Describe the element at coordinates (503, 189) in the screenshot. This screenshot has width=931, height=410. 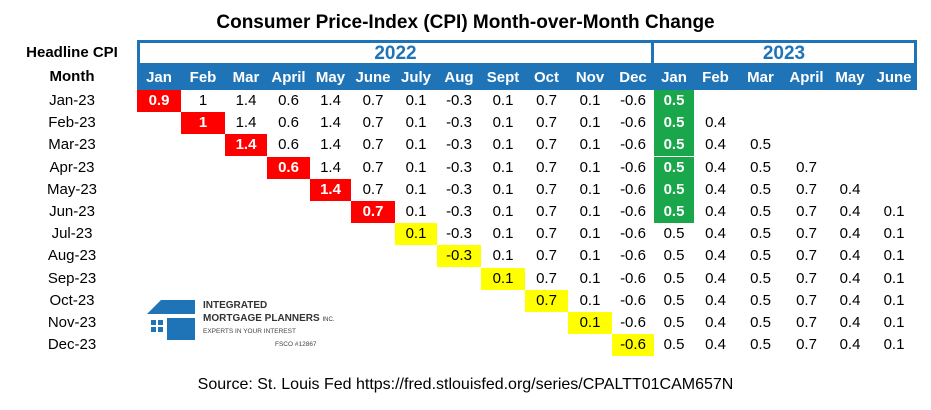
I see `cell-may-23-sept-2022: 0.1` at that location.